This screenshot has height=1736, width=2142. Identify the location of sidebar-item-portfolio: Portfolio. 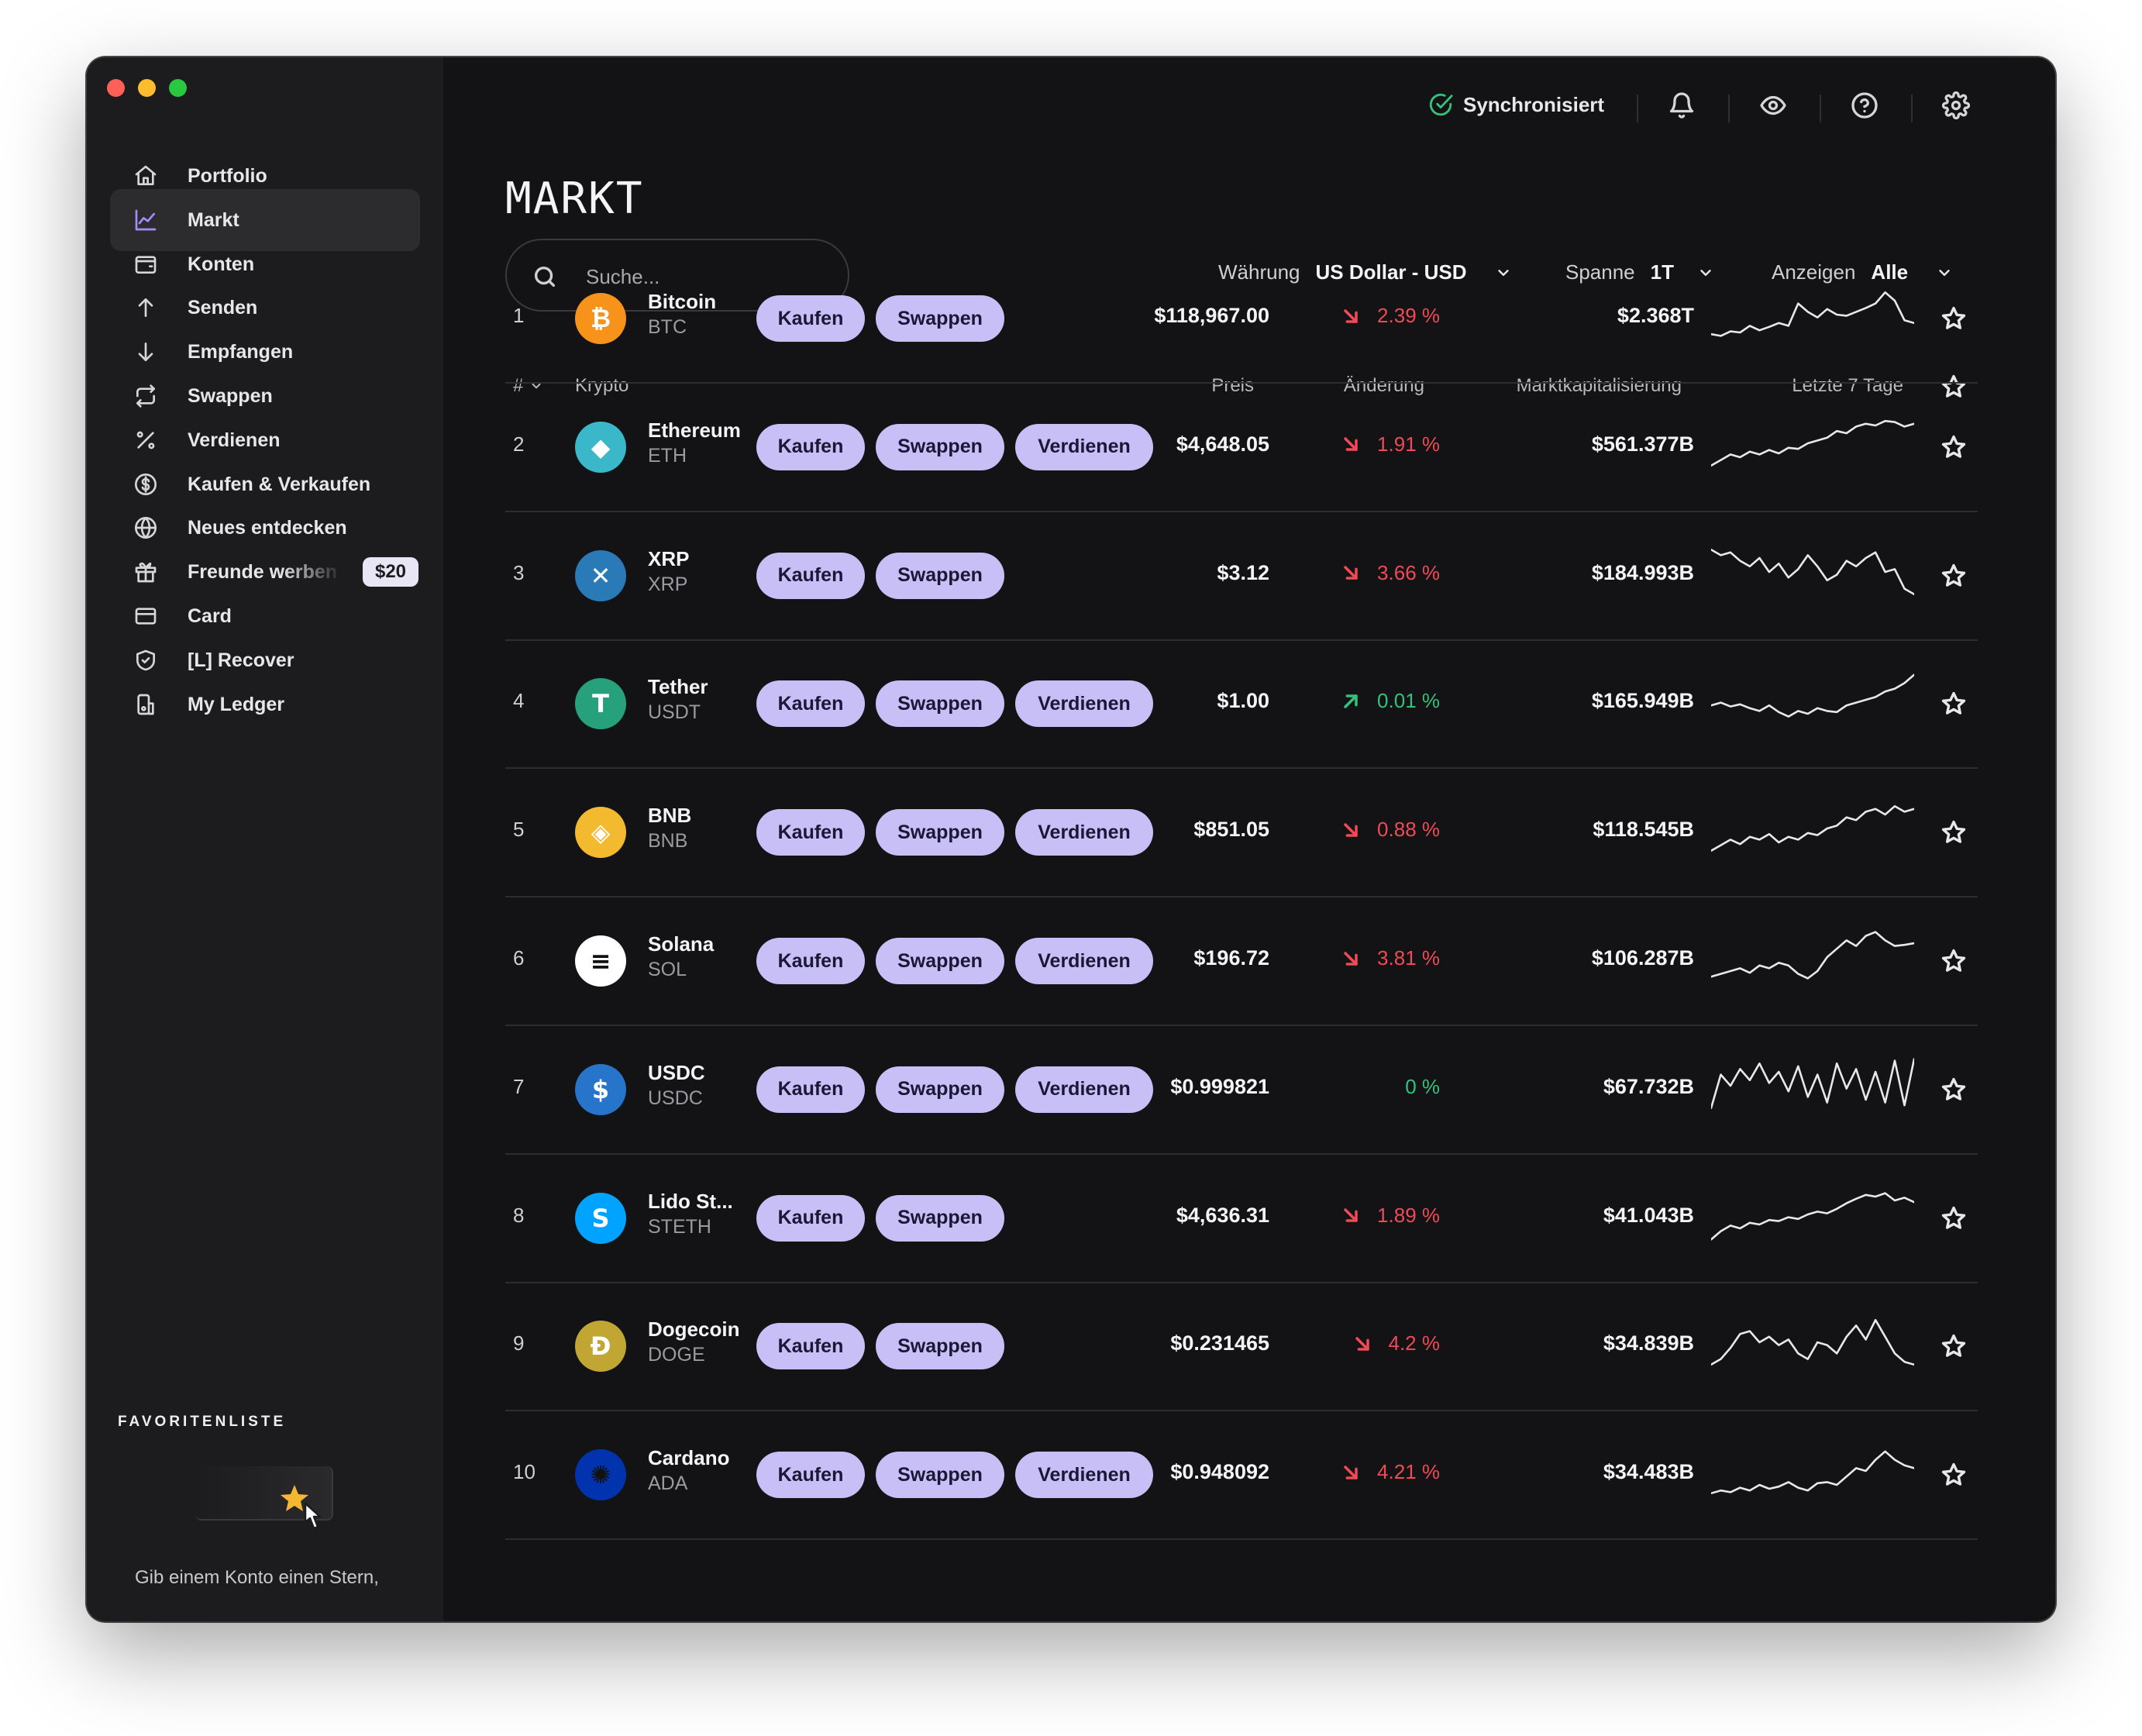
(265, 176).